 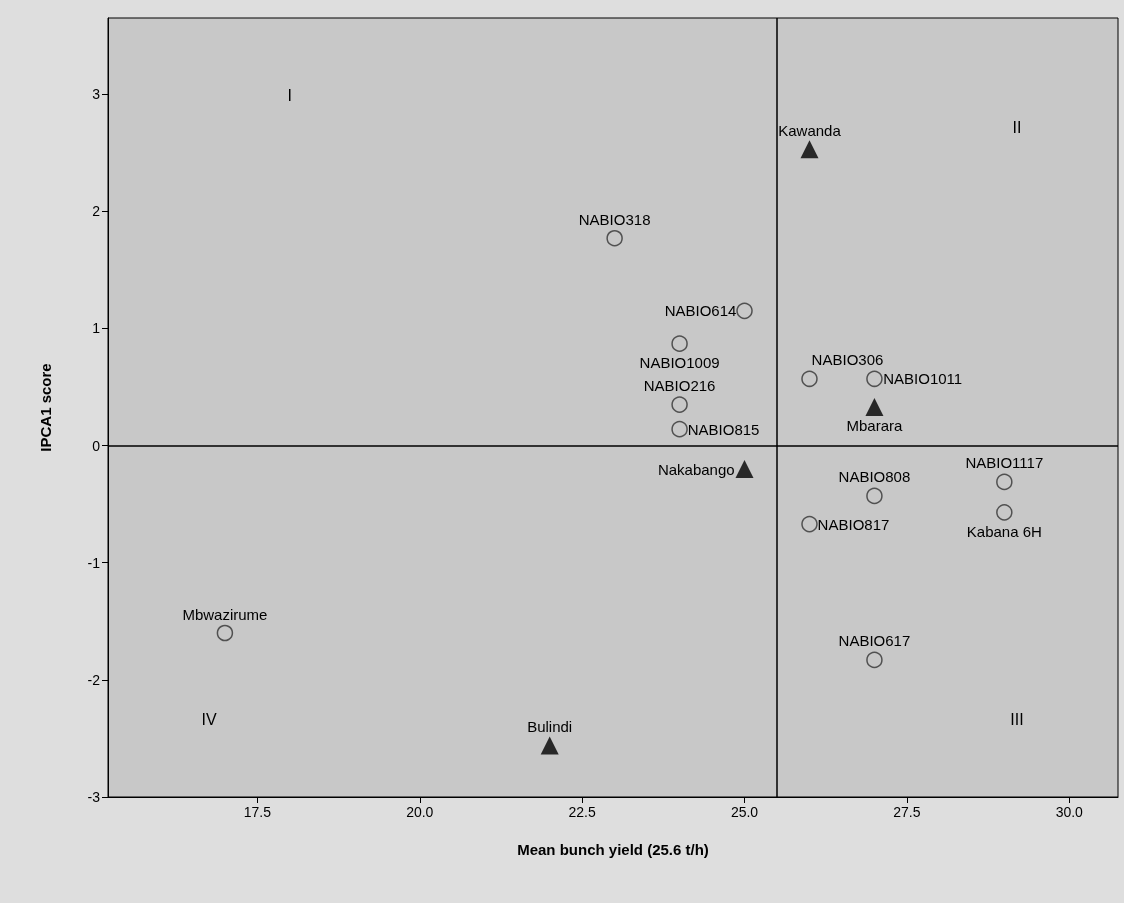 I want to click on x-tick-label: 22.5, so click(x=582, y=812).